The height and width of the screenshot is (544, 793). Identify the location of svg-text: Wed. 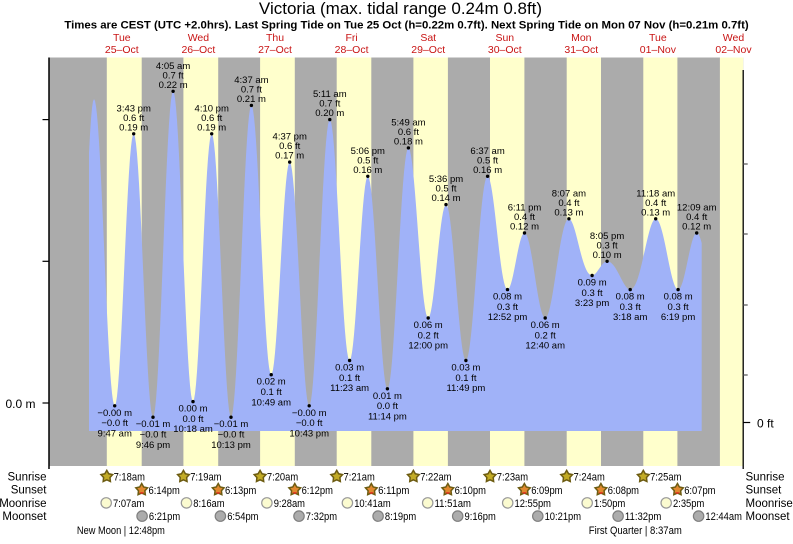
(734, 38).